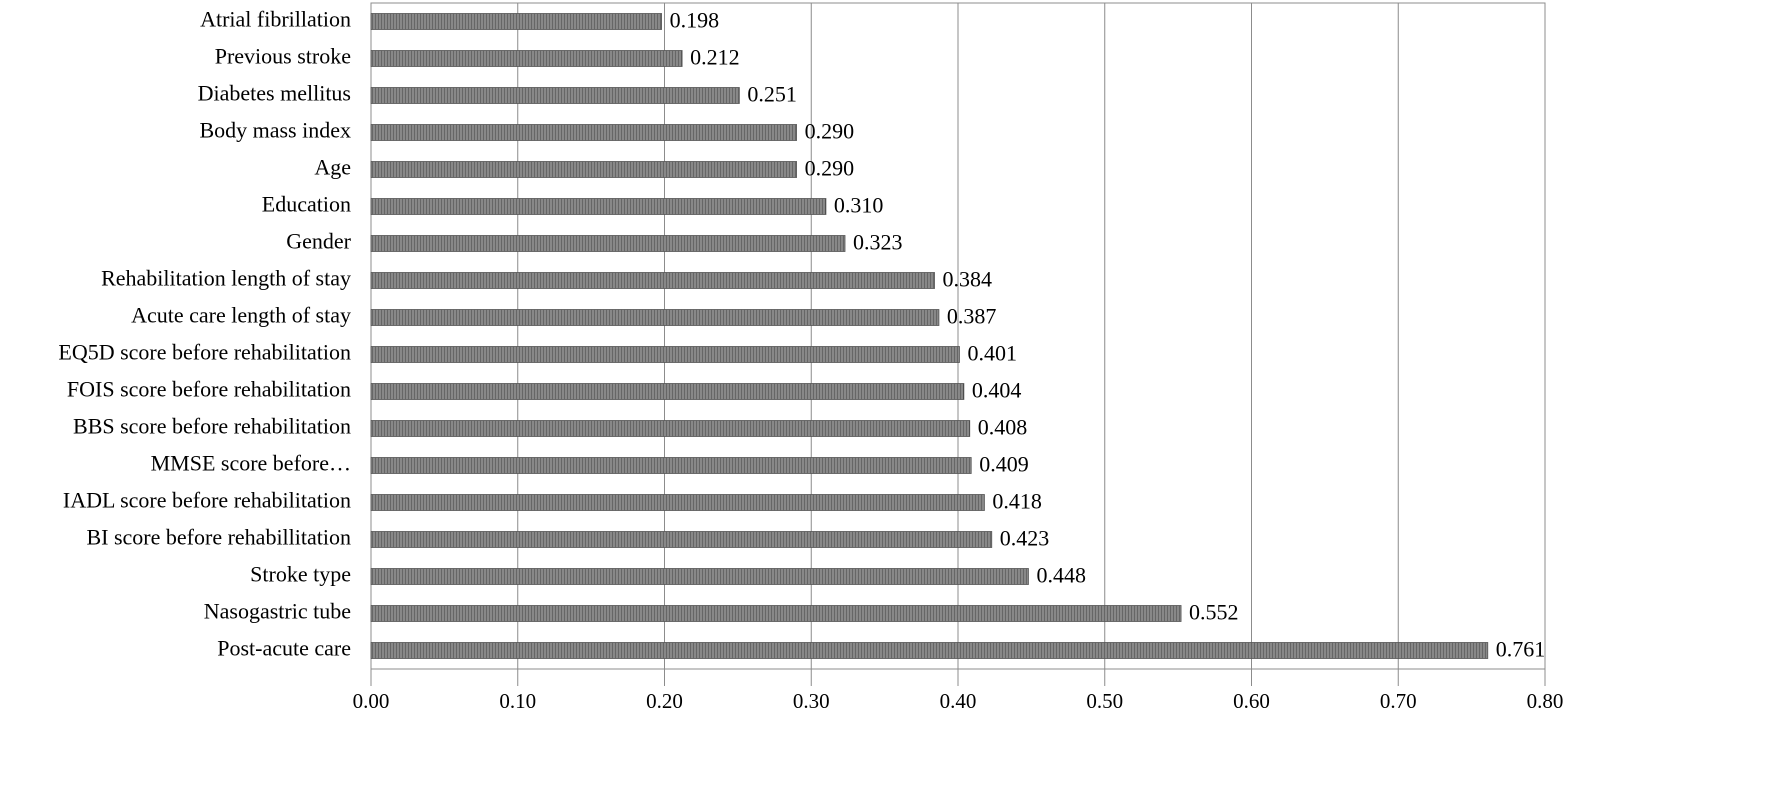 This screenshot has width=1772, height=803. What do you see at coordinates (992, 353) in the screenshot?
I see `value-label: 0.401` at bounding box center [992, 353].